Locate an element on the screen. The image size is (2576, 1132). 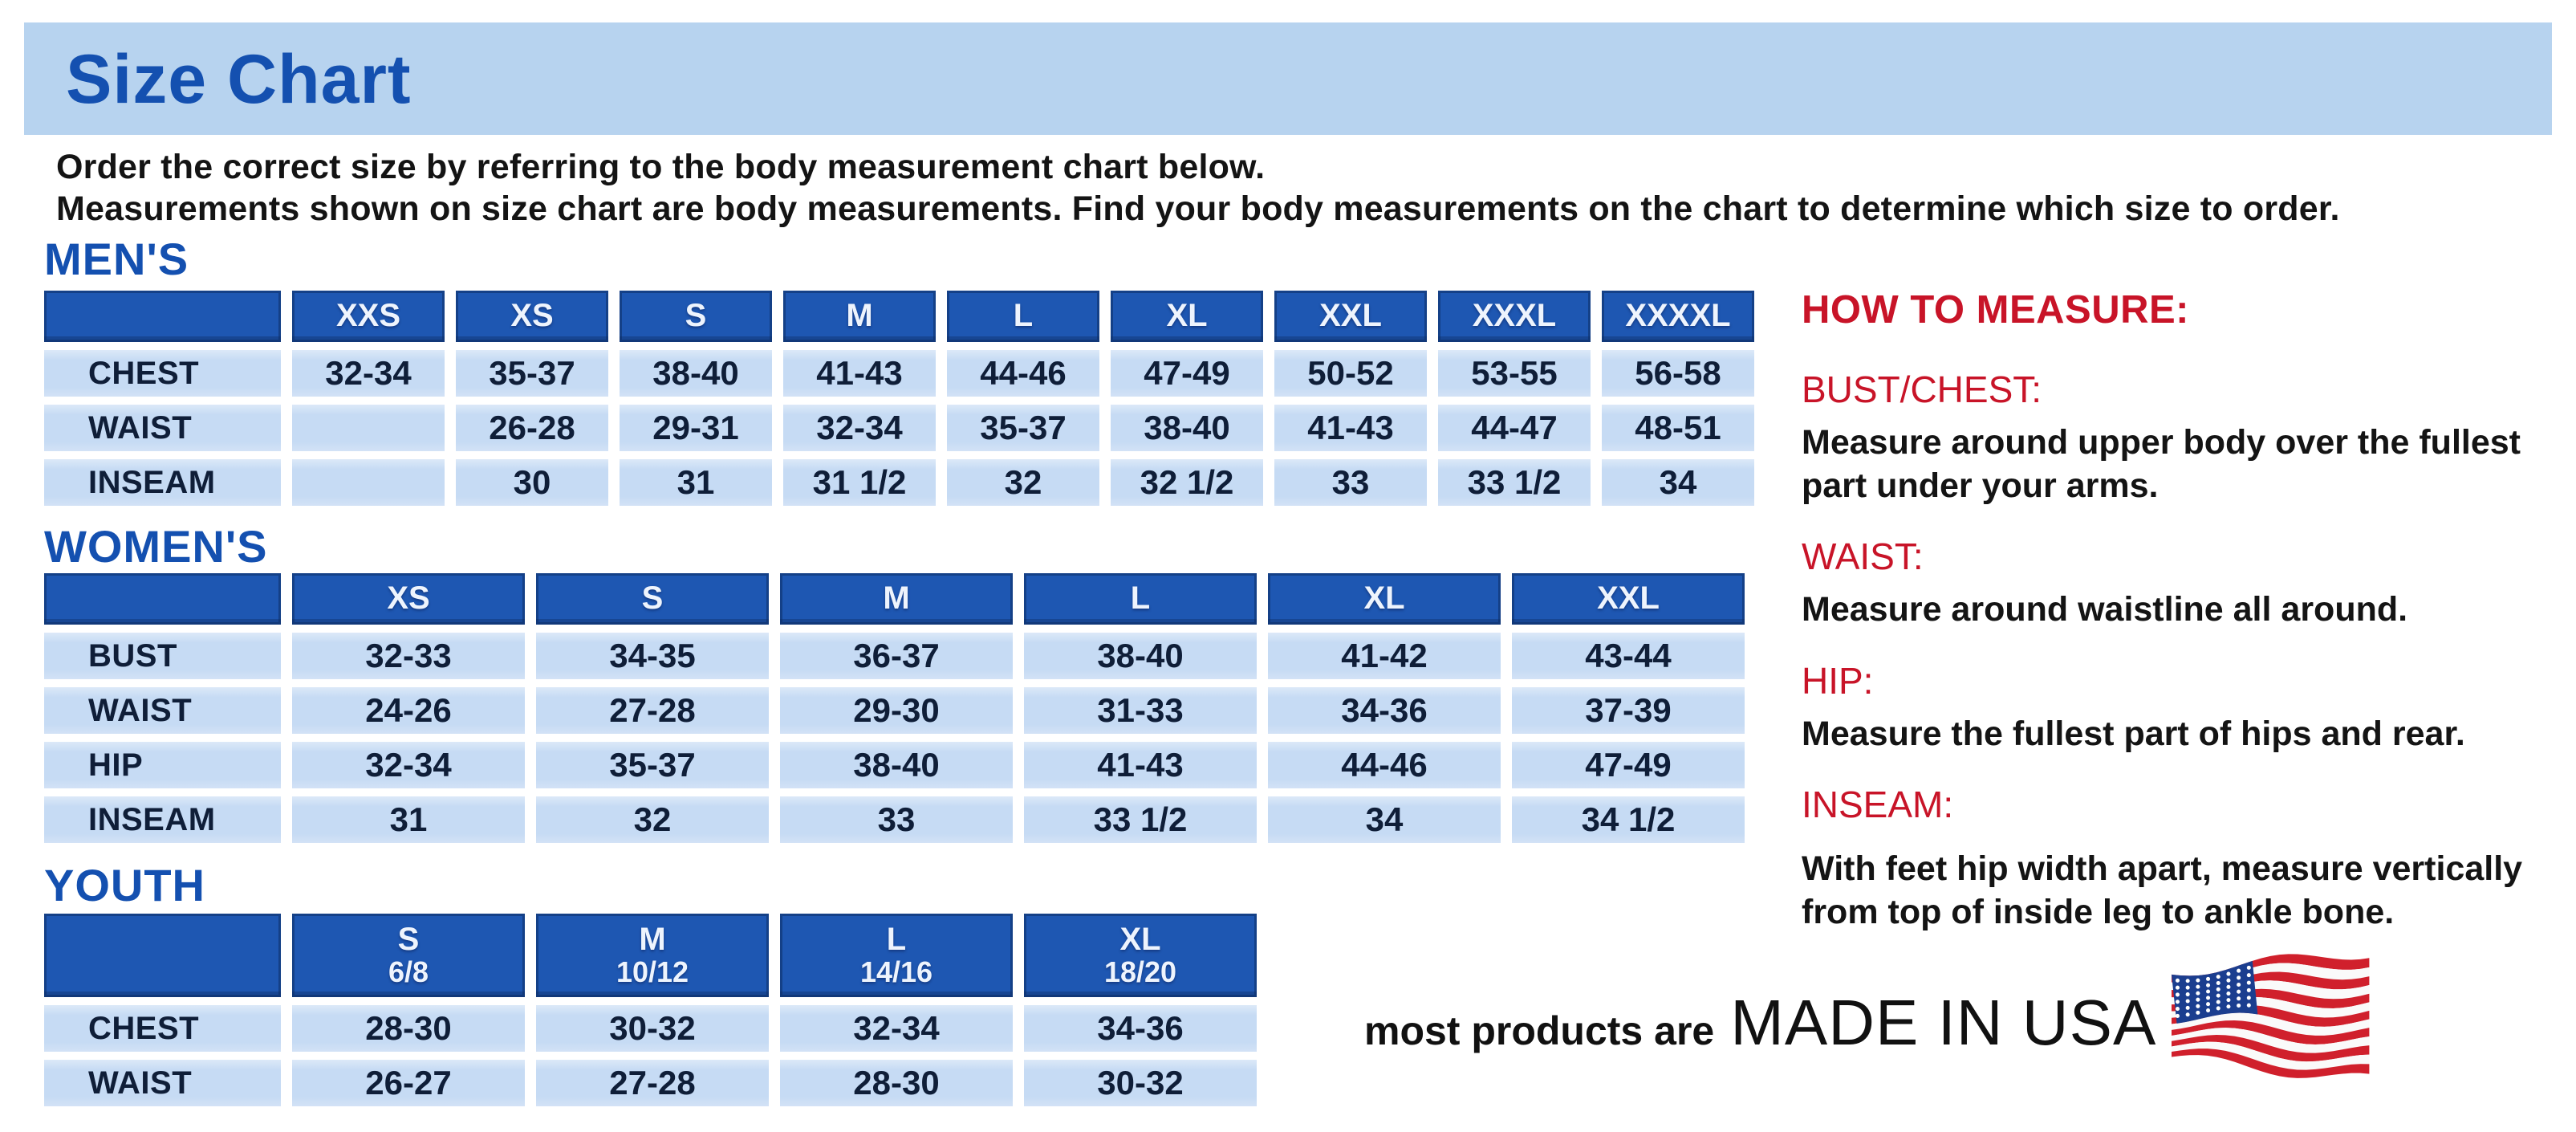
mens-section-heading: MEN'S is located at coordinates (117, 259).